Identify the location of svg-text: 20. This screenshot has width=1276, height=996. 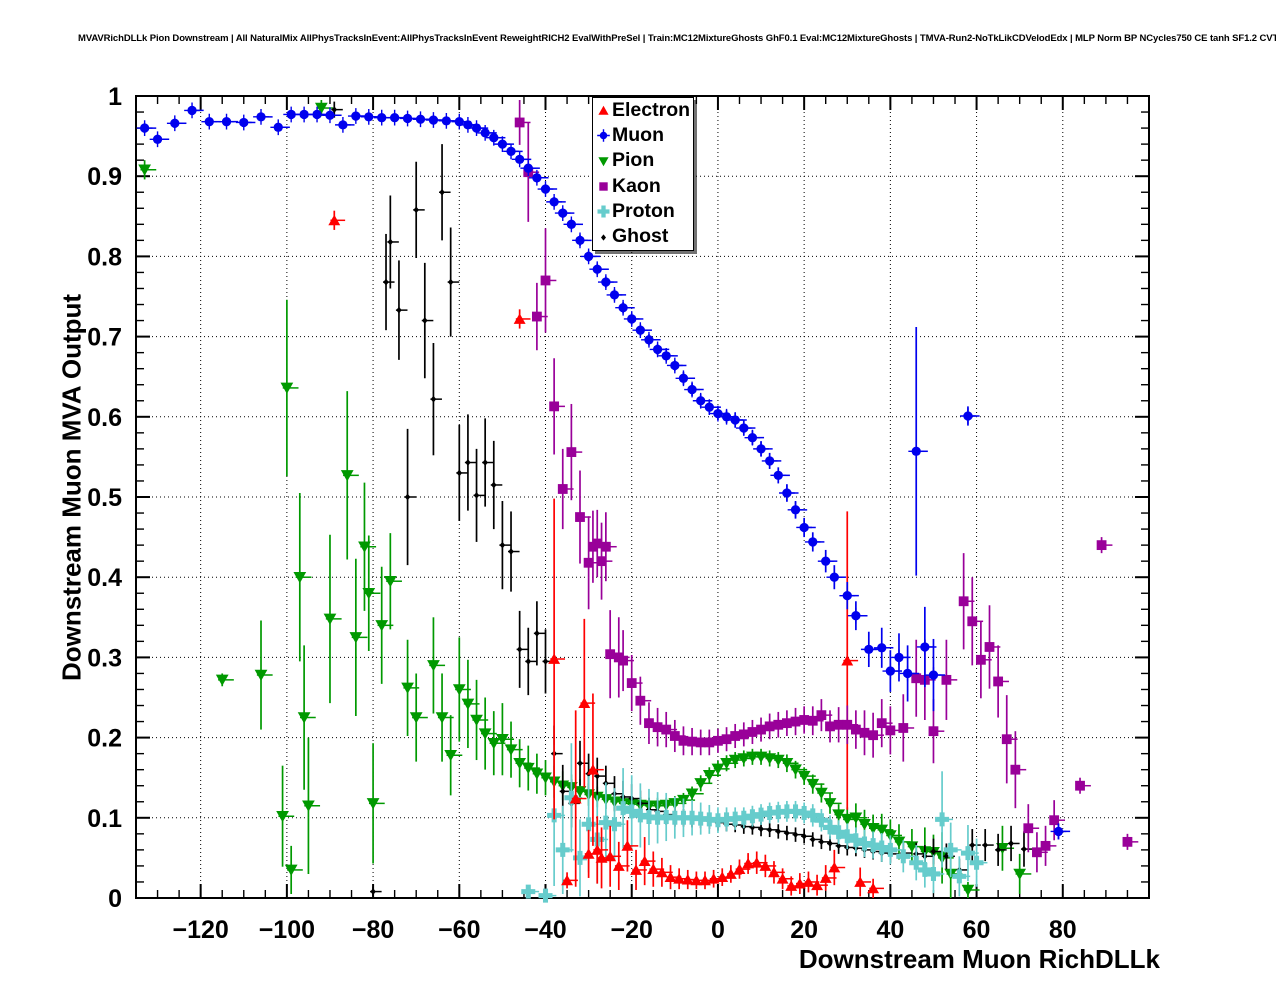
(804, 930).